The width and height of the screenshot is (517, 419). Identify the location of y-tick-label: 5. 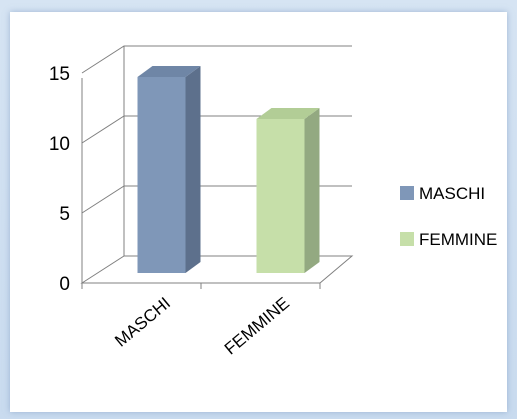
(64, 214).